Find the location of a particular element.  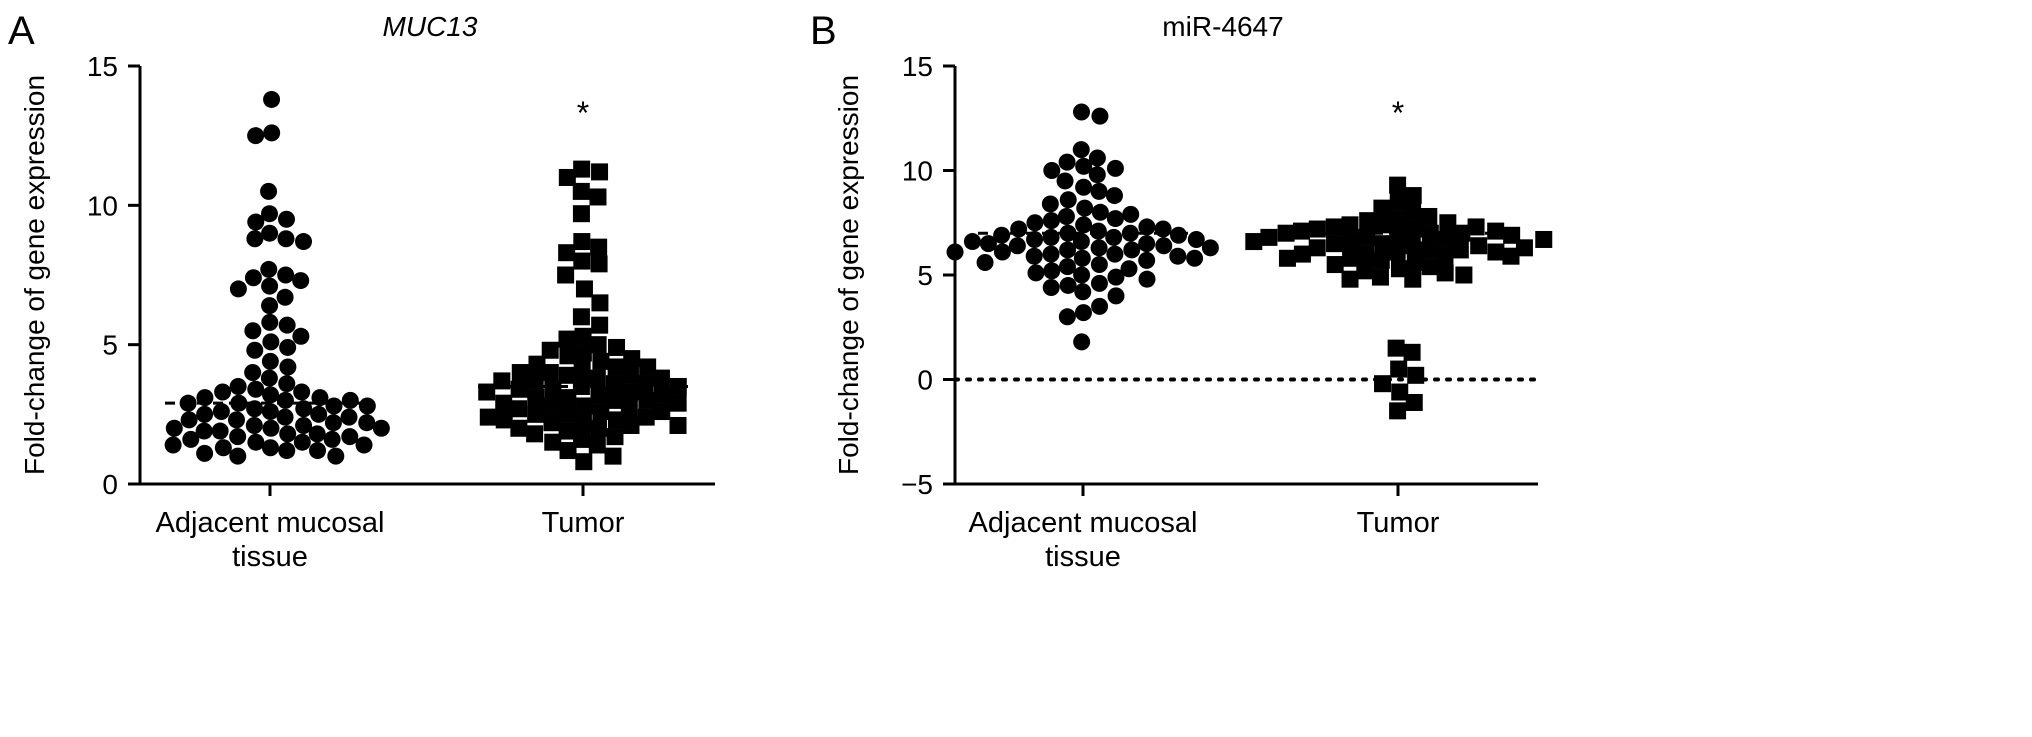

significance-marker: * is located at coordinates (1398, 113).